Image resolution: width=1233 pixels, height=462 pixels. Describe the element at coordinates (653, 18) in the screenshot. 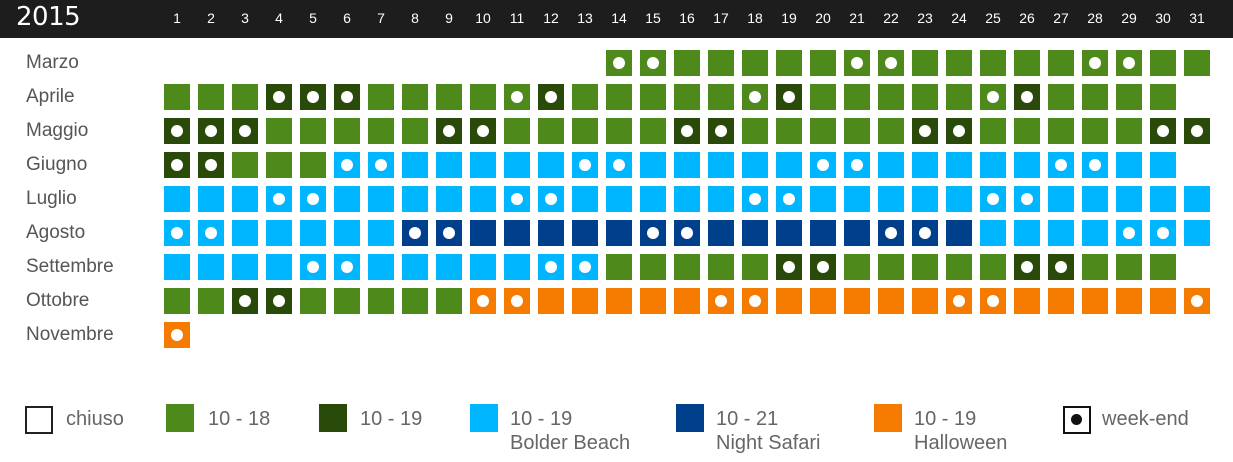

I see `day-number: 15` at that location.